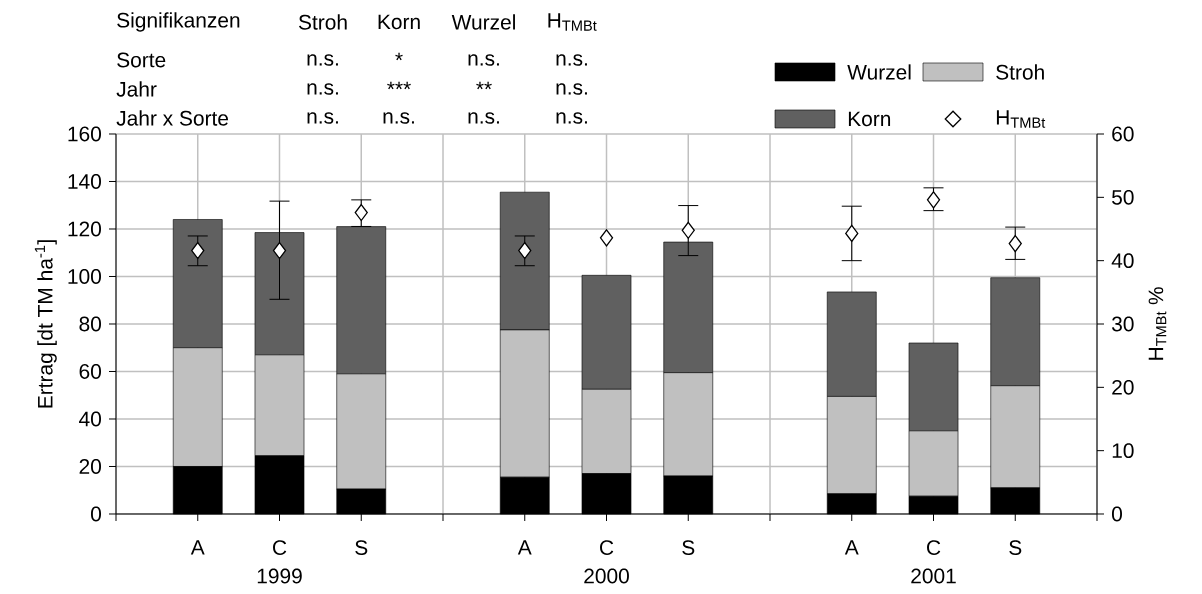 The height and width of the screenshot is (594, 1202). What do you see at coordinates (45, 324) in the screenshot?
I see `y-axis-title: Ertrag [dt TM ha$^{-1}$]` at bounding box center [45, 324].